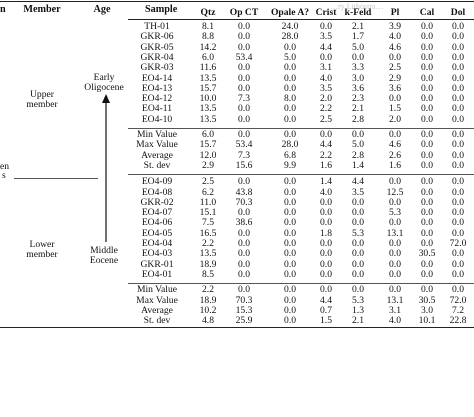 The image size is (474, 417). I want to click on sample-id: EO4-03, so click(157, 254).